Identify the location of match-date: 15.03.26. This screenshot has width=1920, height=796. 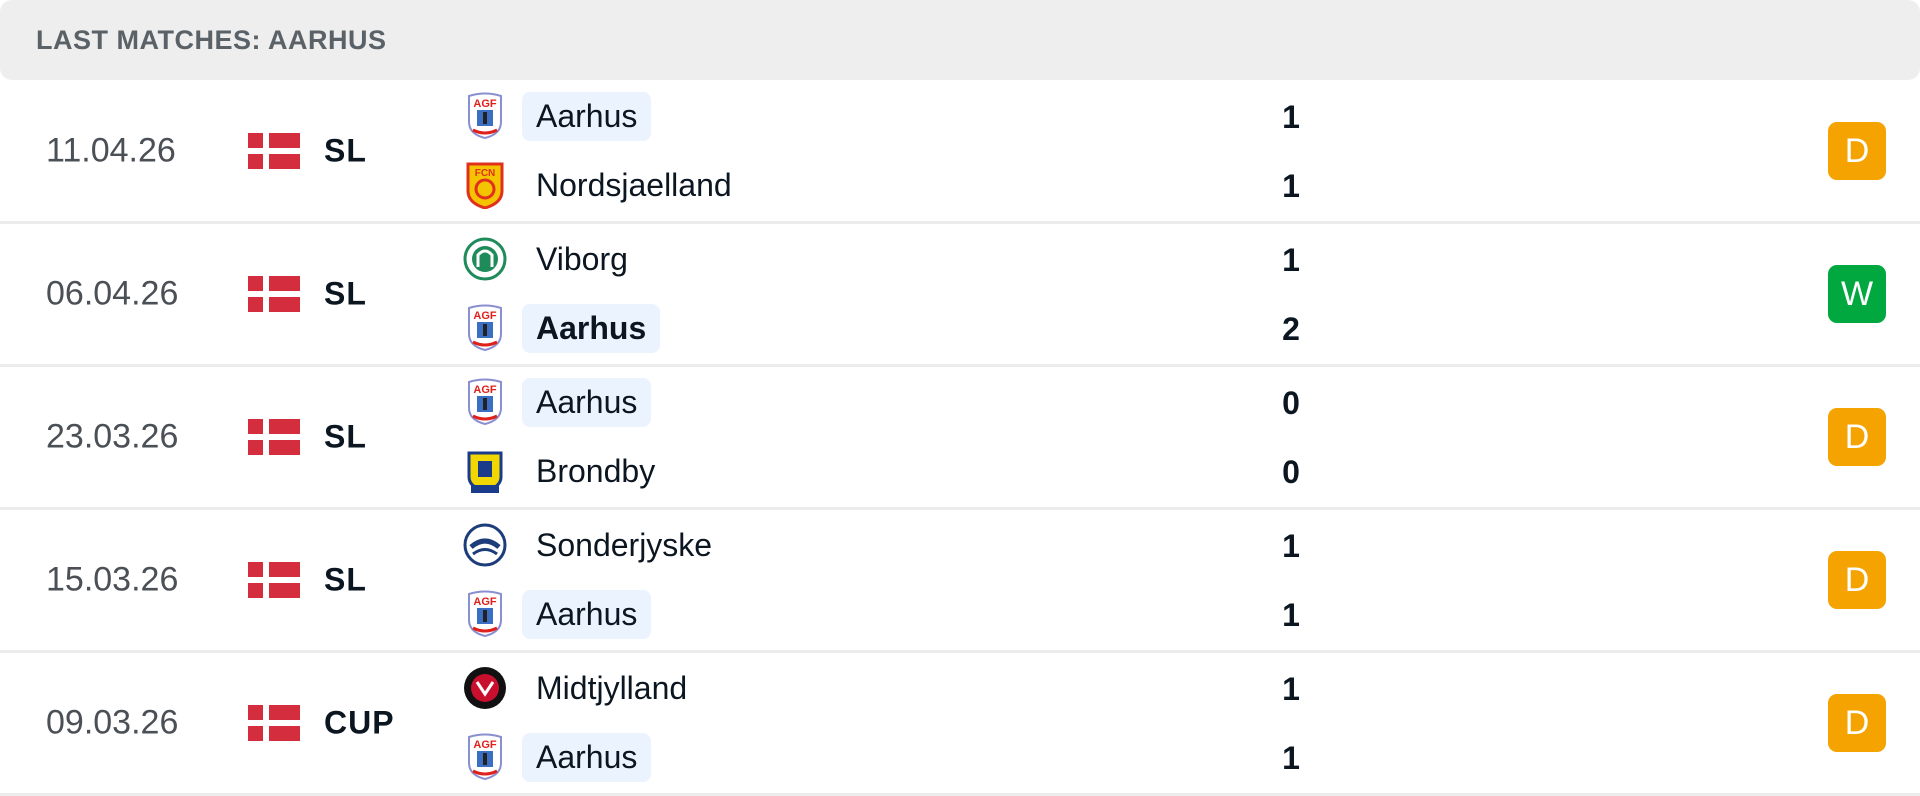
(112, 579).